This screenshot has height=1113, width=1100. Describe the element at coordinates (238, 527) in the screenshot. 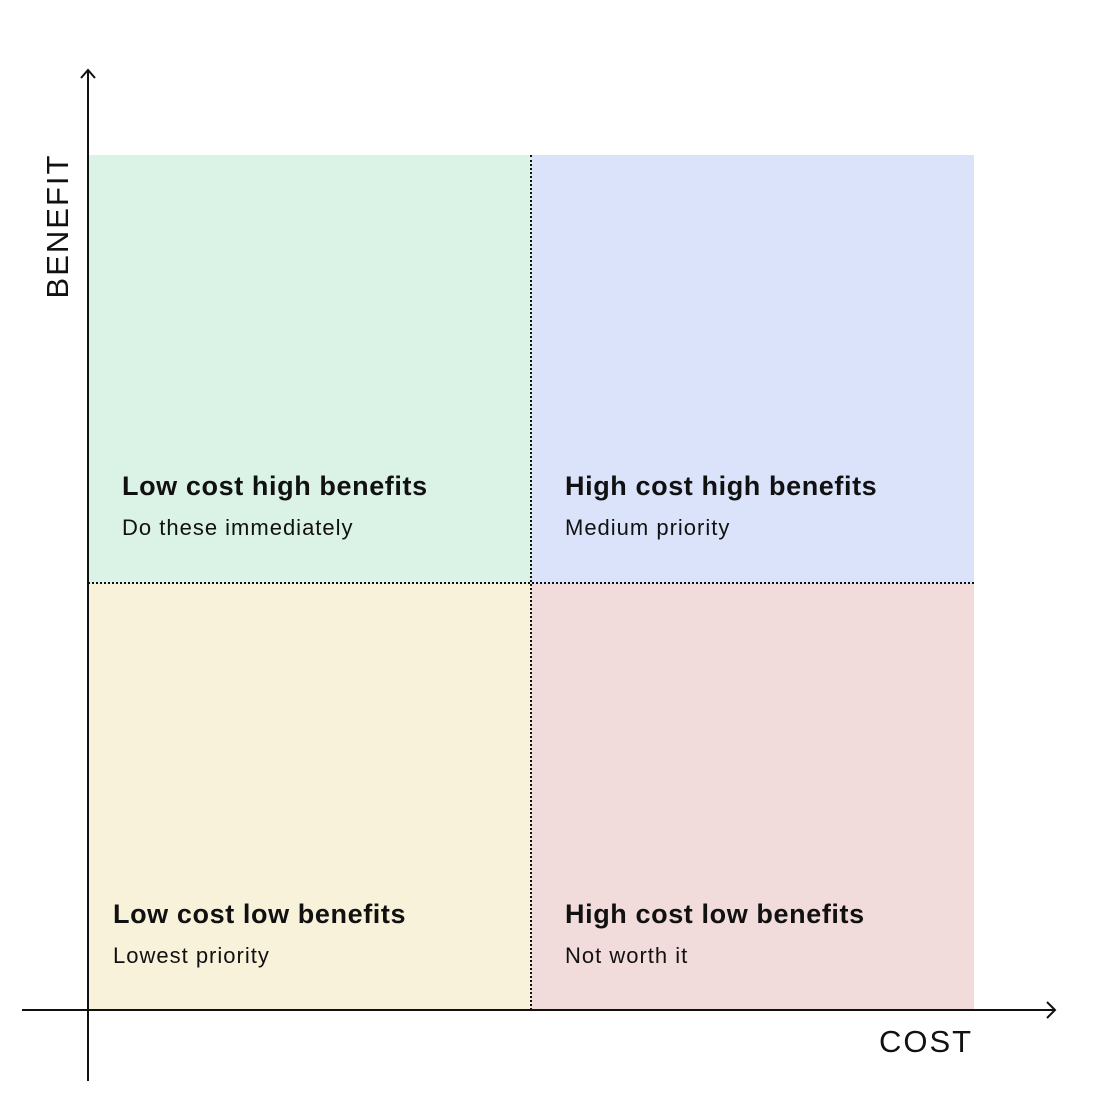

I see `quadrant-subtitle-top-left: Do these immediately` at that location.